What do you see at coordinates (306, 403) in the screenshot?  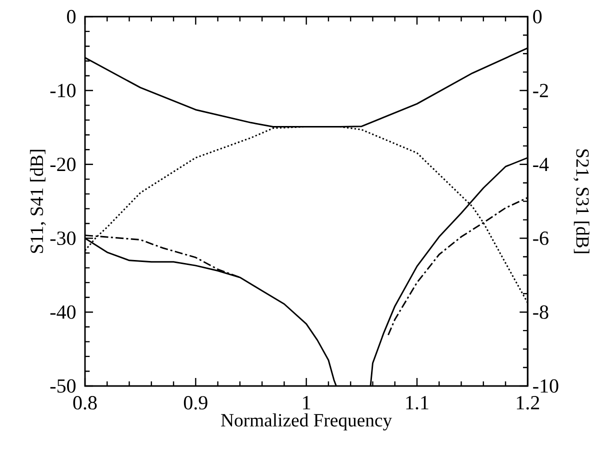 I see `x-tick-label: 1` at bounding box center [306, 403].